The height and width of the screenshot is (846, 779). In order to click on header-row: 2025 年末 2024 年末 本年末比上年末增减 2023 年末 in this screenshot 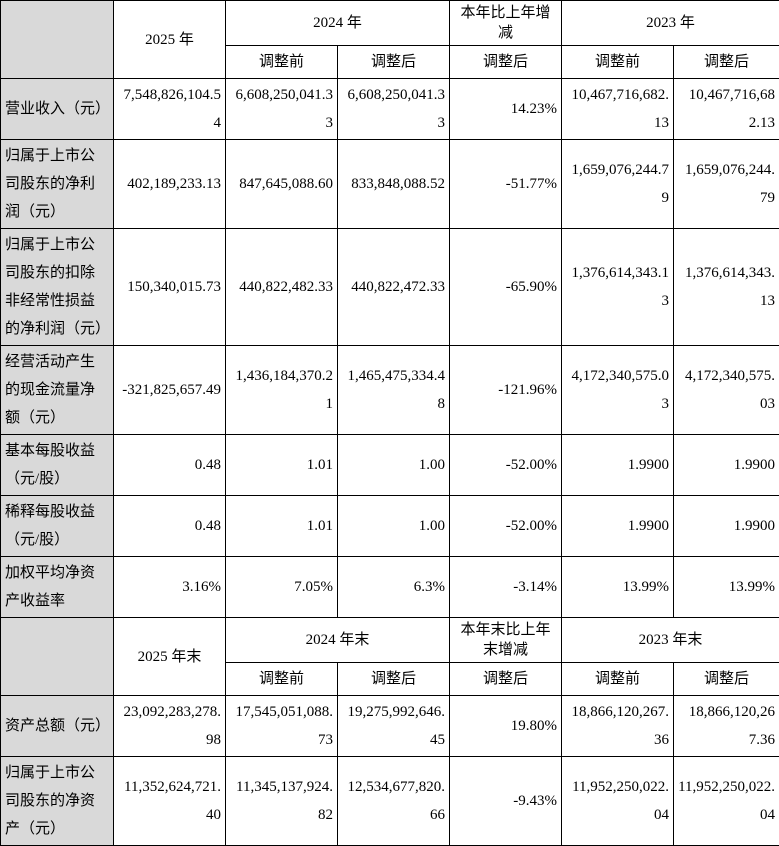, I will do `click(390, 640)`.